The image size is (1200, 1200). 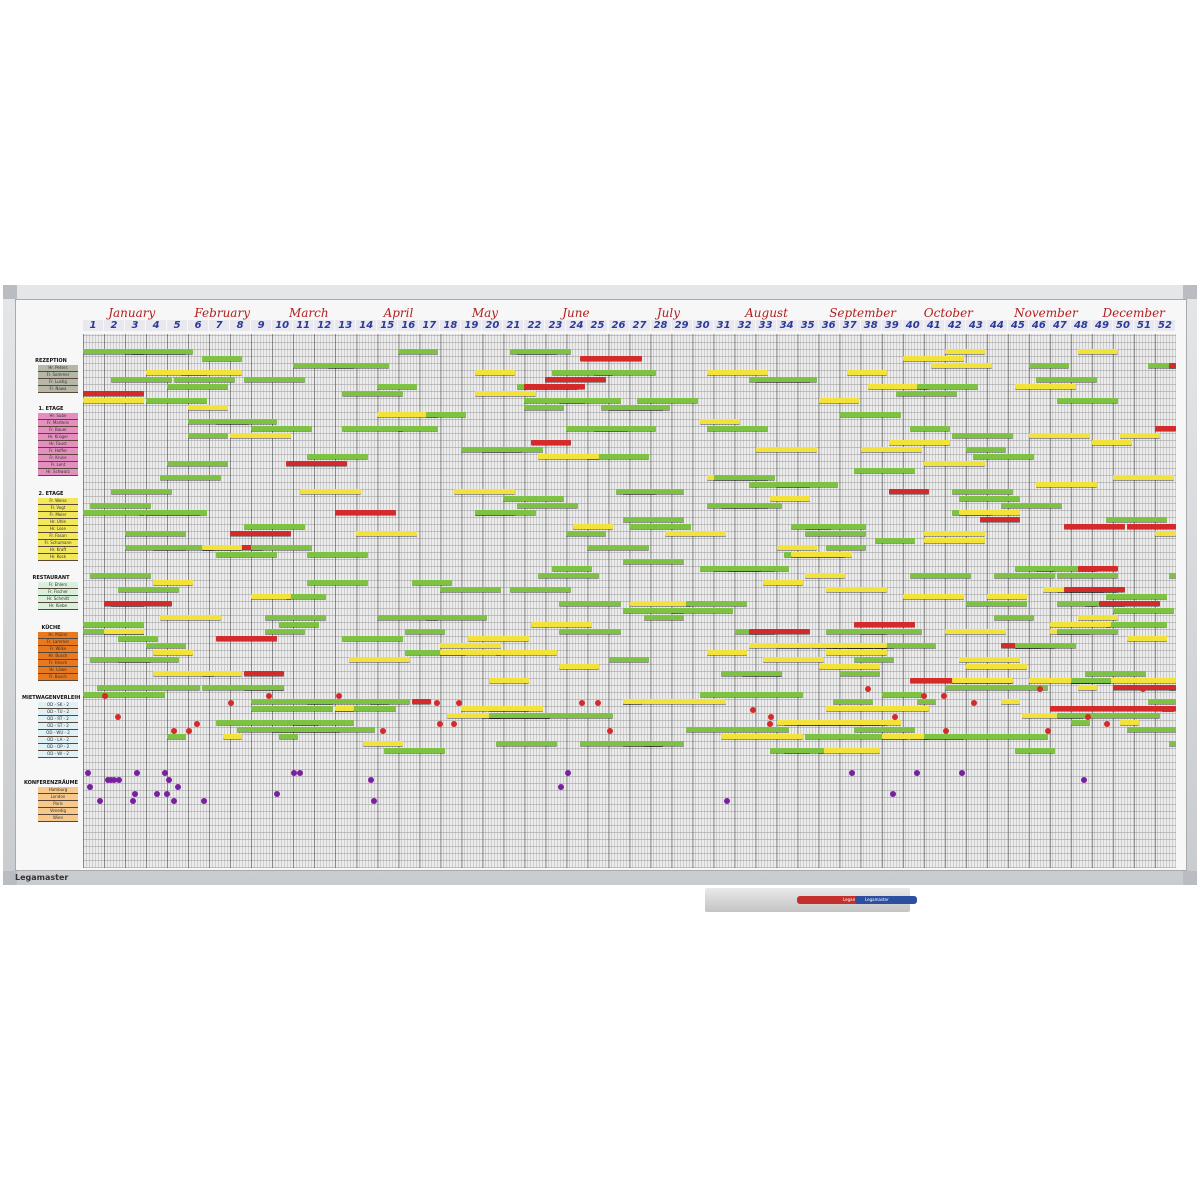 I want to click on row-label: Fr. Lammer, so click(x=58, y=642).